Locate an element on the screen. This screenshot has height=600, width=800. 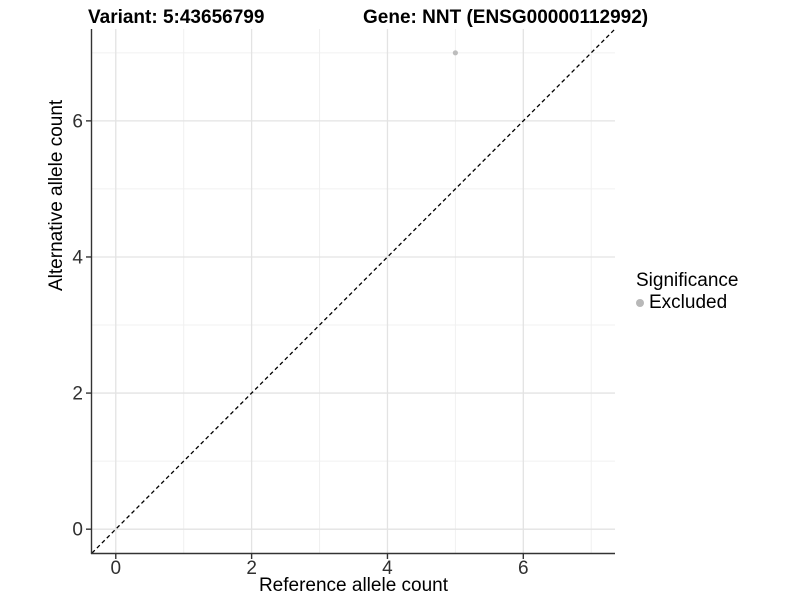
legend: Significance Excluded is located at coordinates (687, 291).